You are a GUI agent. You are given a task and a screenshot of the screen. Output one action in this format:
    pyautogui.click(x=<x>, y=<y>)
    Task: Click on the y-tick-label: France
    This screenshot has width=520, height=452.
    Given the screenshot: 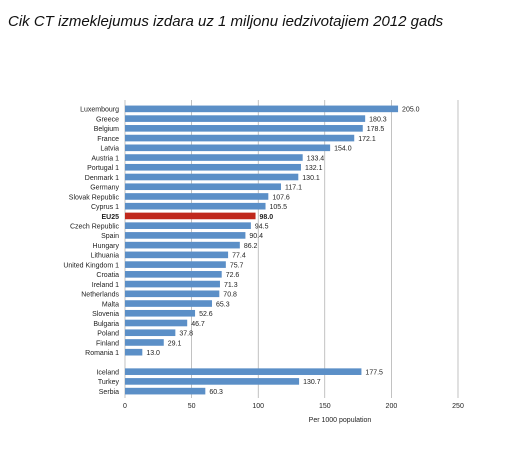 What is the action you would take?
    pyautogui.click(x=108, y=139)
    